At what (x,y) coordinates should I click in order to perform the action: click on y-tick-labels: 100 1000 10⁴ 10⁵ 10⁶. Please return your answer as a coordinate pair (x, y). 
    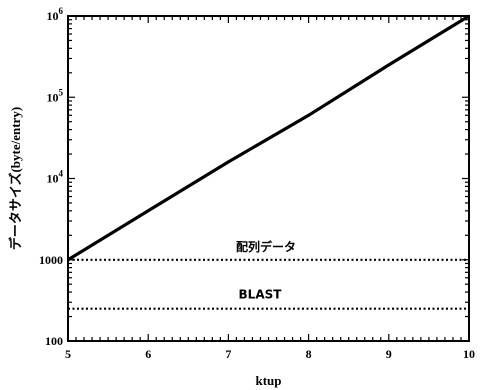
    Looking at the image, I should click on (51, 177).